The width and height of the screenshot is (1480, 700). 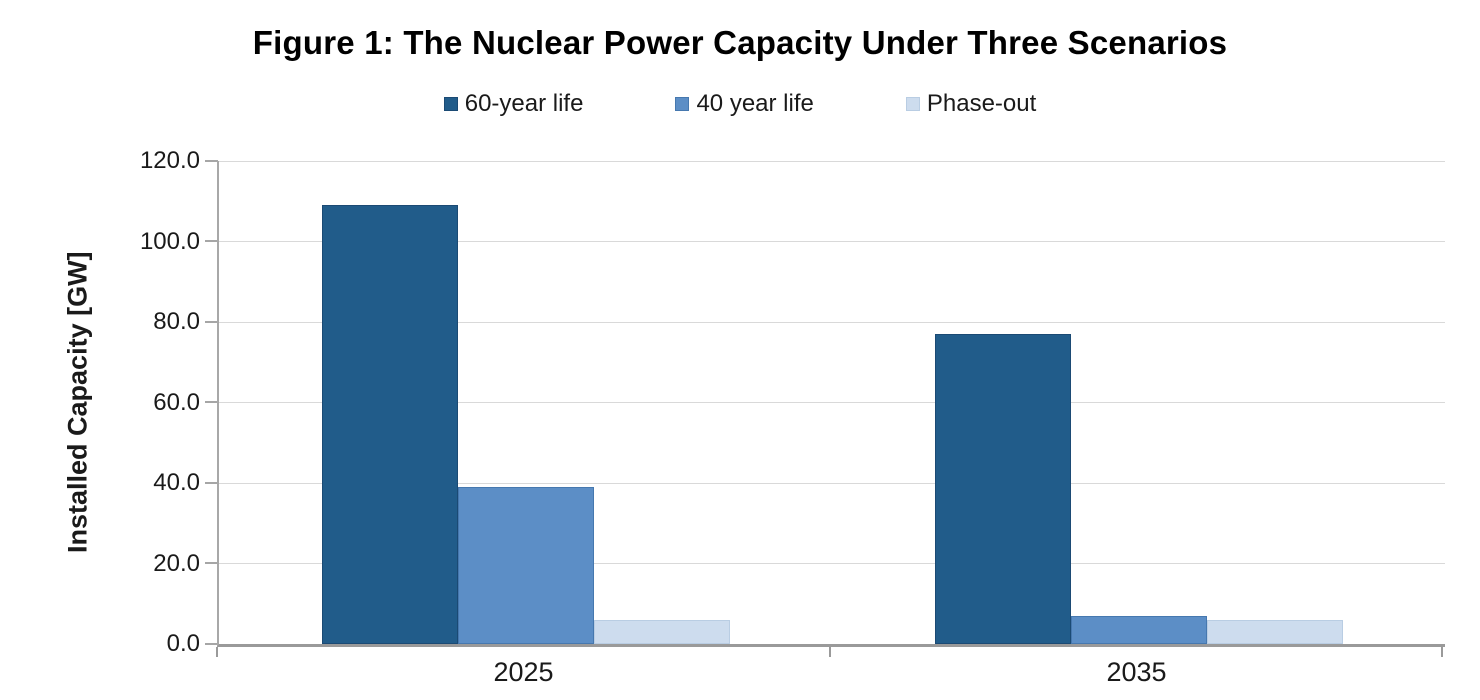 What do you see at coordinates (523, 672) in the screenshot?
I see `x-axis-label-2025: 2025` at bounding box center [523, 672].